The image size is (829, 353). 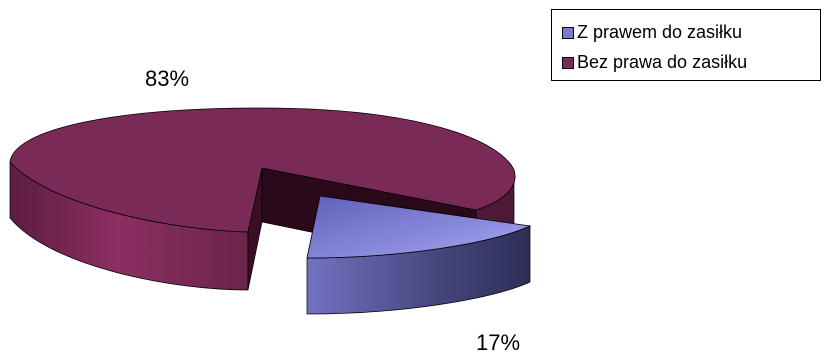 What do you see at coordinates (660, 32) in the screenshot?
I see `legend-label-z-prawem: Z prawem do zasiłku` at bounding box center [660, 32].